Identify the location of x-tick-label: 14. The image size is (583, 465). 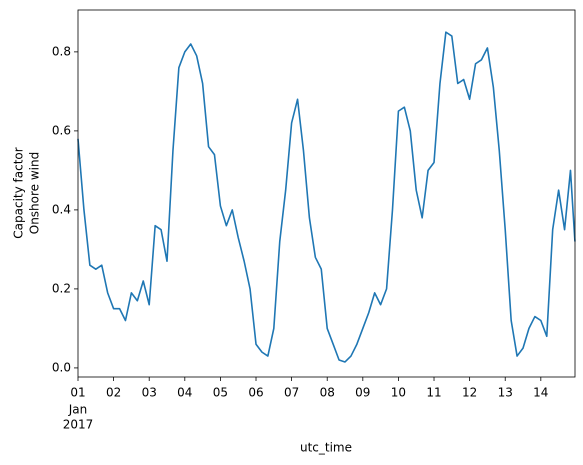
(540, 393).